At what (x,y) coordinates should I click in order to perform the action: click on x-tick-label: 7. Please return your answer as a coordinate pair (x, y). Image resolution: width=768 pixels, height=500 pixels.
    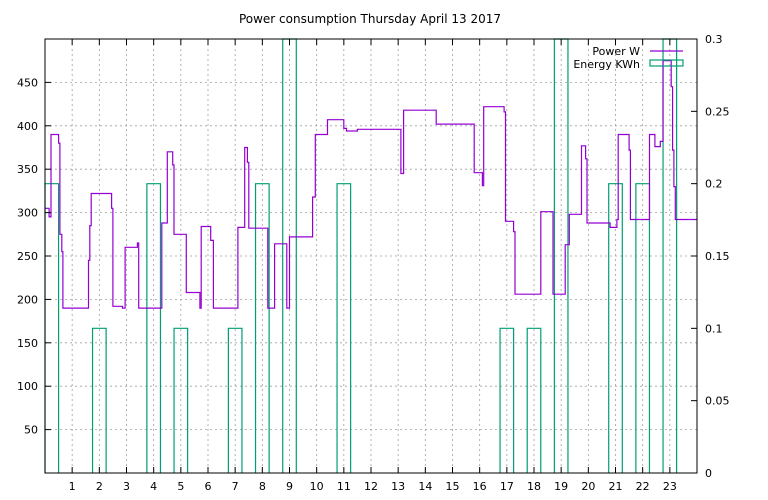
    Looking at the image, I should click on (235, 486).